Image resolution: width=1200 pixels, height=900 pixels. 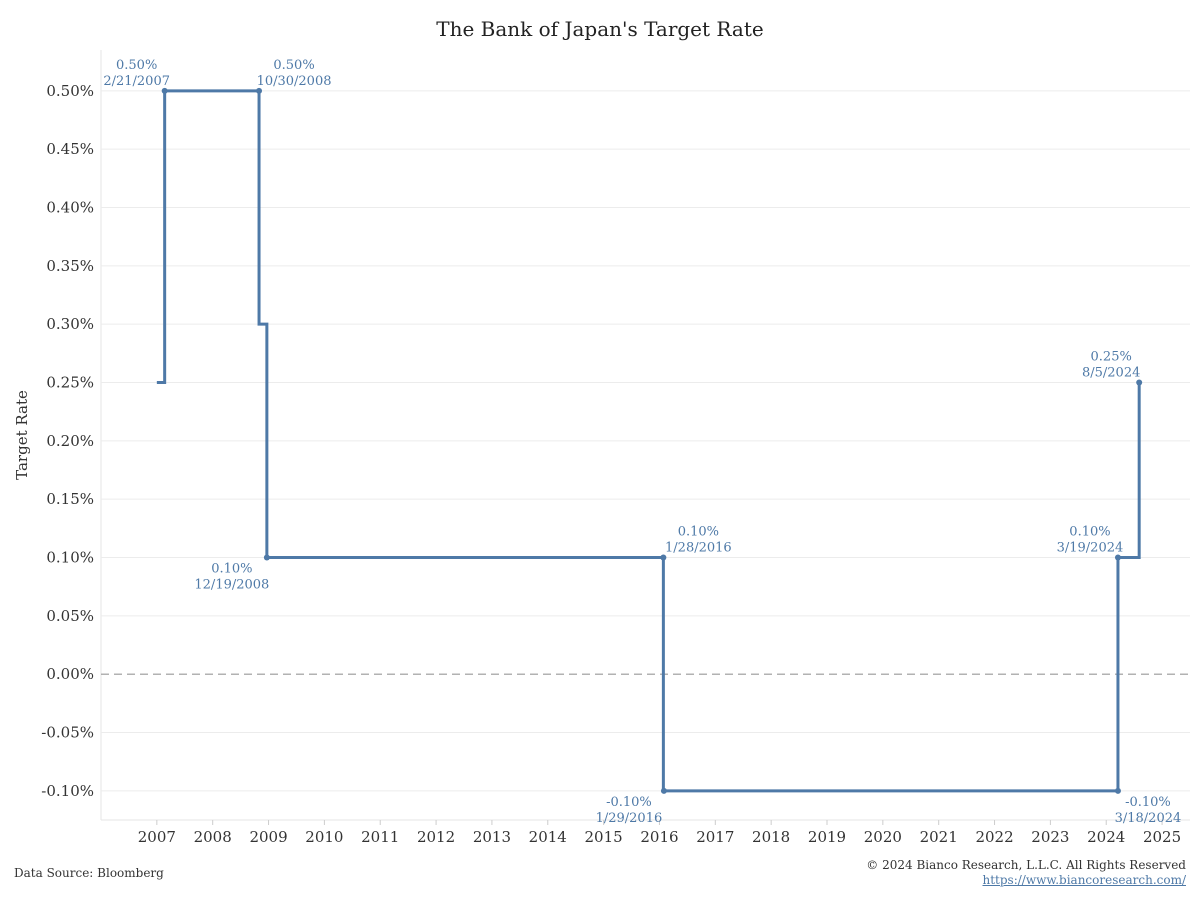 I want to click on annotation-date: 1/29/2016, so click(x=629, y=818).